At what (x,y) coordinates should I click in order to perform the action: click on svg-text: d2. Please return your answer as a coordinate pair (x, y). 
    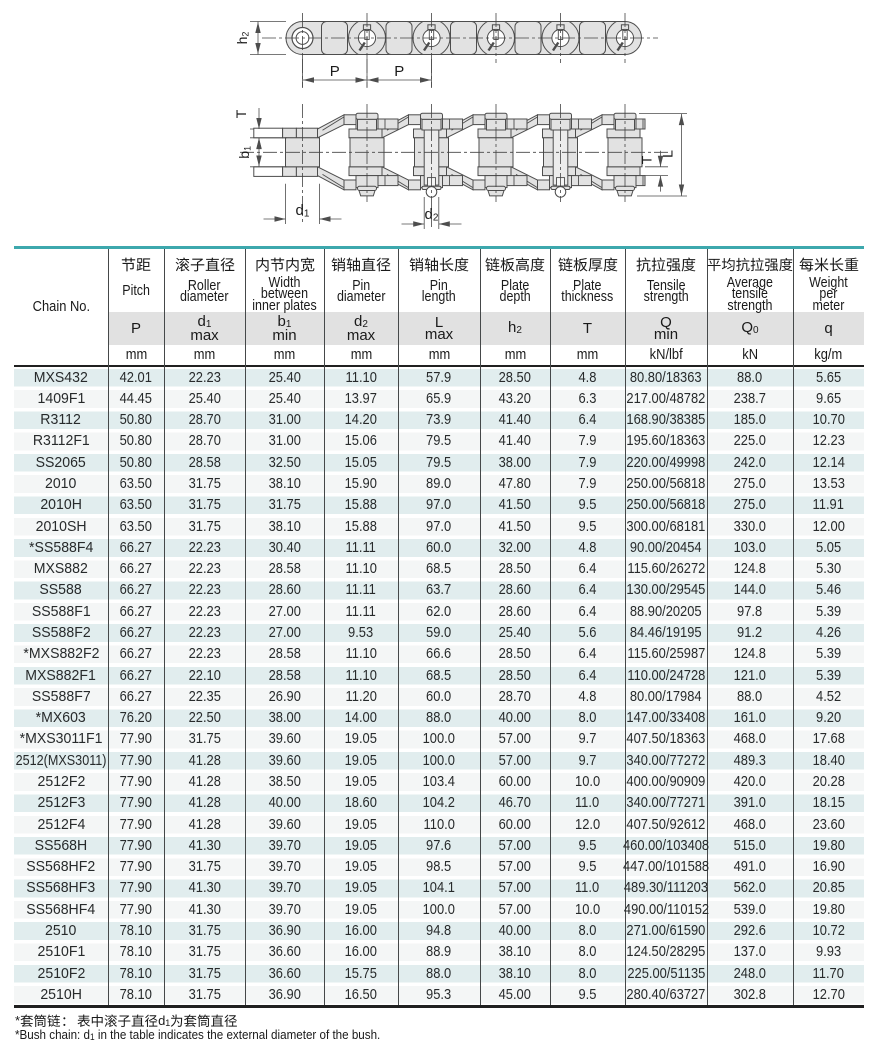
    Looking at the image, I should click on (432, 215).